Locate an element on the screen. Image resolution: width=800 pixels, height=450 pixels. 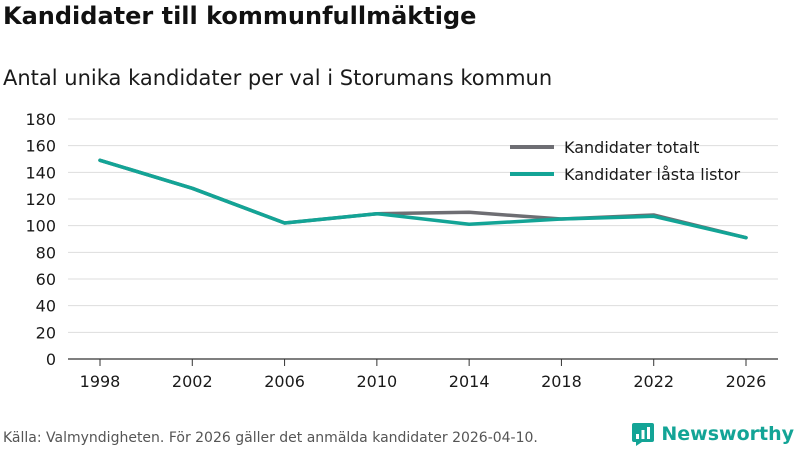
x-tick-label-1998: 1998 is located at coordinates (100, 381).